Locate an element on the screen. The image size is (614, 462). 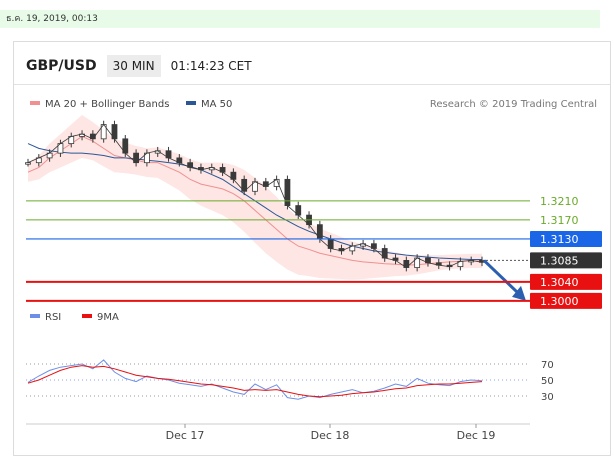
timeframe-badge: 30 MIN is located at coordinates (133, 66).